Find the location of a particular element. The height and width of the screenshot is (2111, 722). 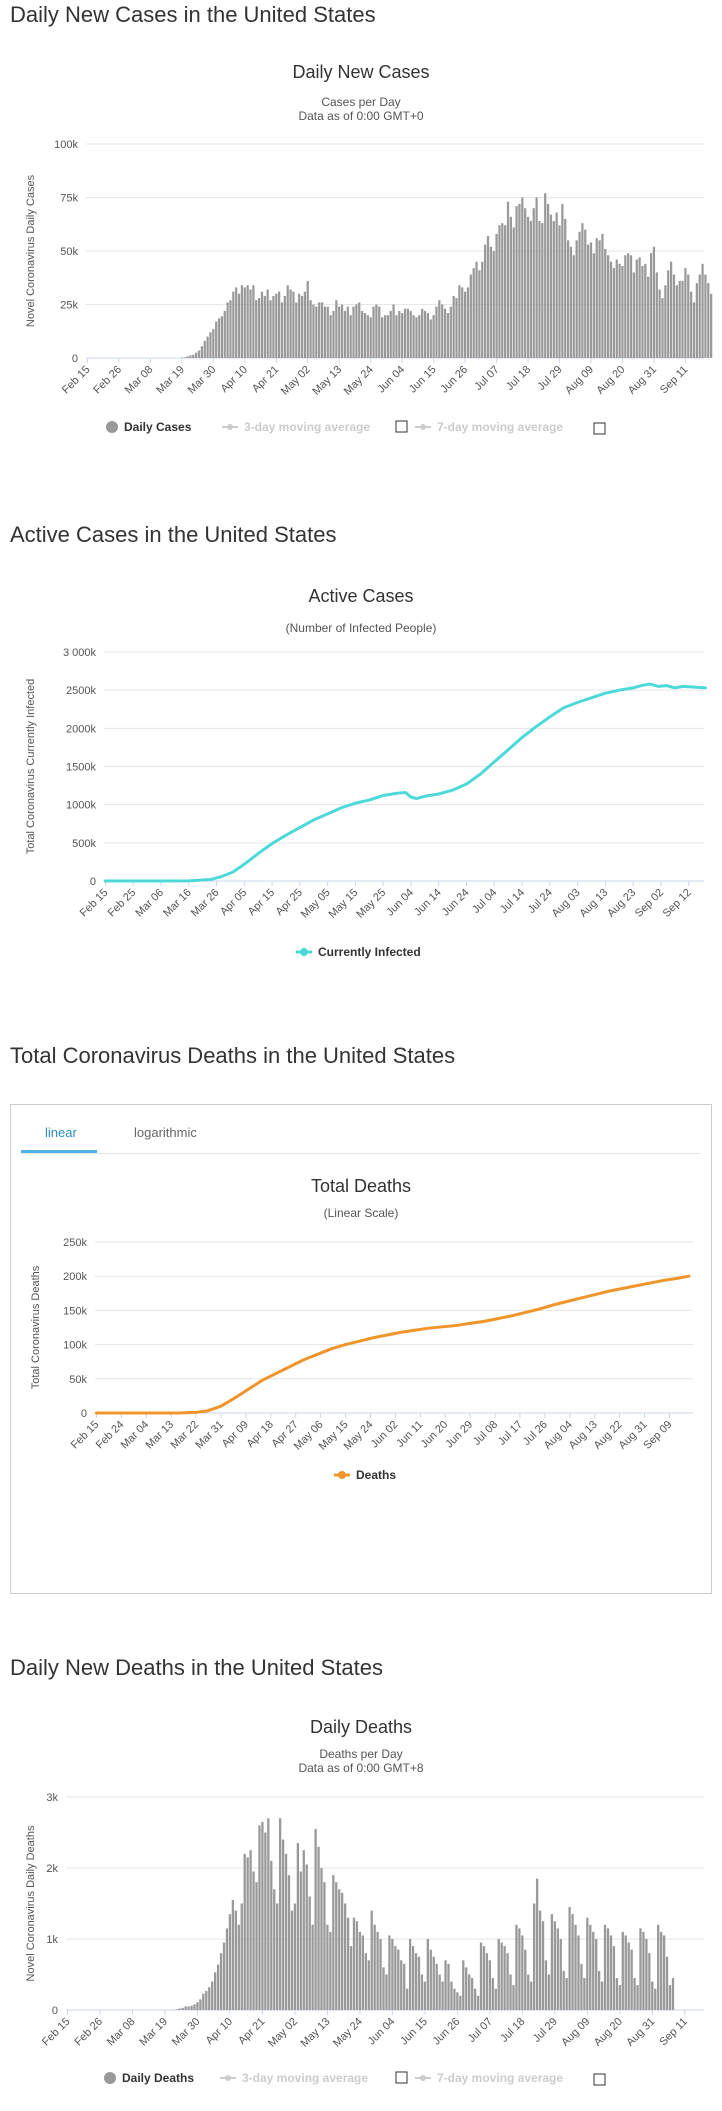

y-tick-label: 0 is located at coordinates (55, 2011).